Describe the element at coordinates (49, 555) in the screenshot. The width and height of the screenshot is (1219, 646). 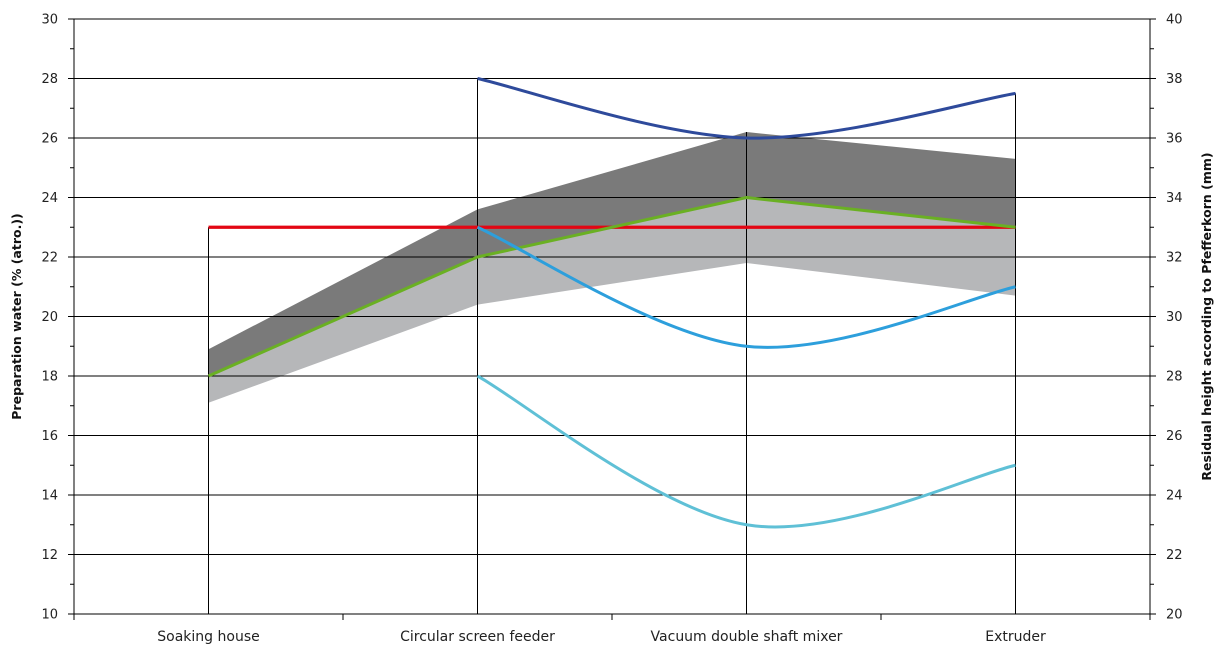
I see `y-tick-label: 12` at that location.